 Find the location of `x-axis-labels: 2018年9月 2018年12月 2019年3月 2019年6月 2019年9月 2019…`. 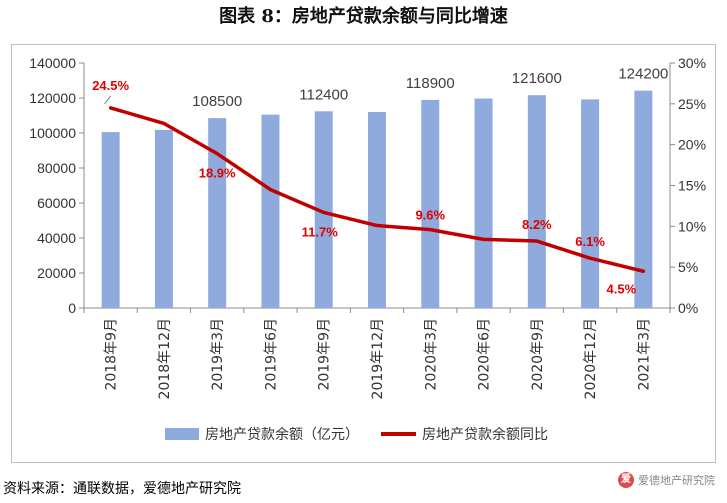

x-axis-labels: 2018年9月 2018年12月 2019年3月 2019年6月 2019年9月 2019… is located at coordinates (378, 358).